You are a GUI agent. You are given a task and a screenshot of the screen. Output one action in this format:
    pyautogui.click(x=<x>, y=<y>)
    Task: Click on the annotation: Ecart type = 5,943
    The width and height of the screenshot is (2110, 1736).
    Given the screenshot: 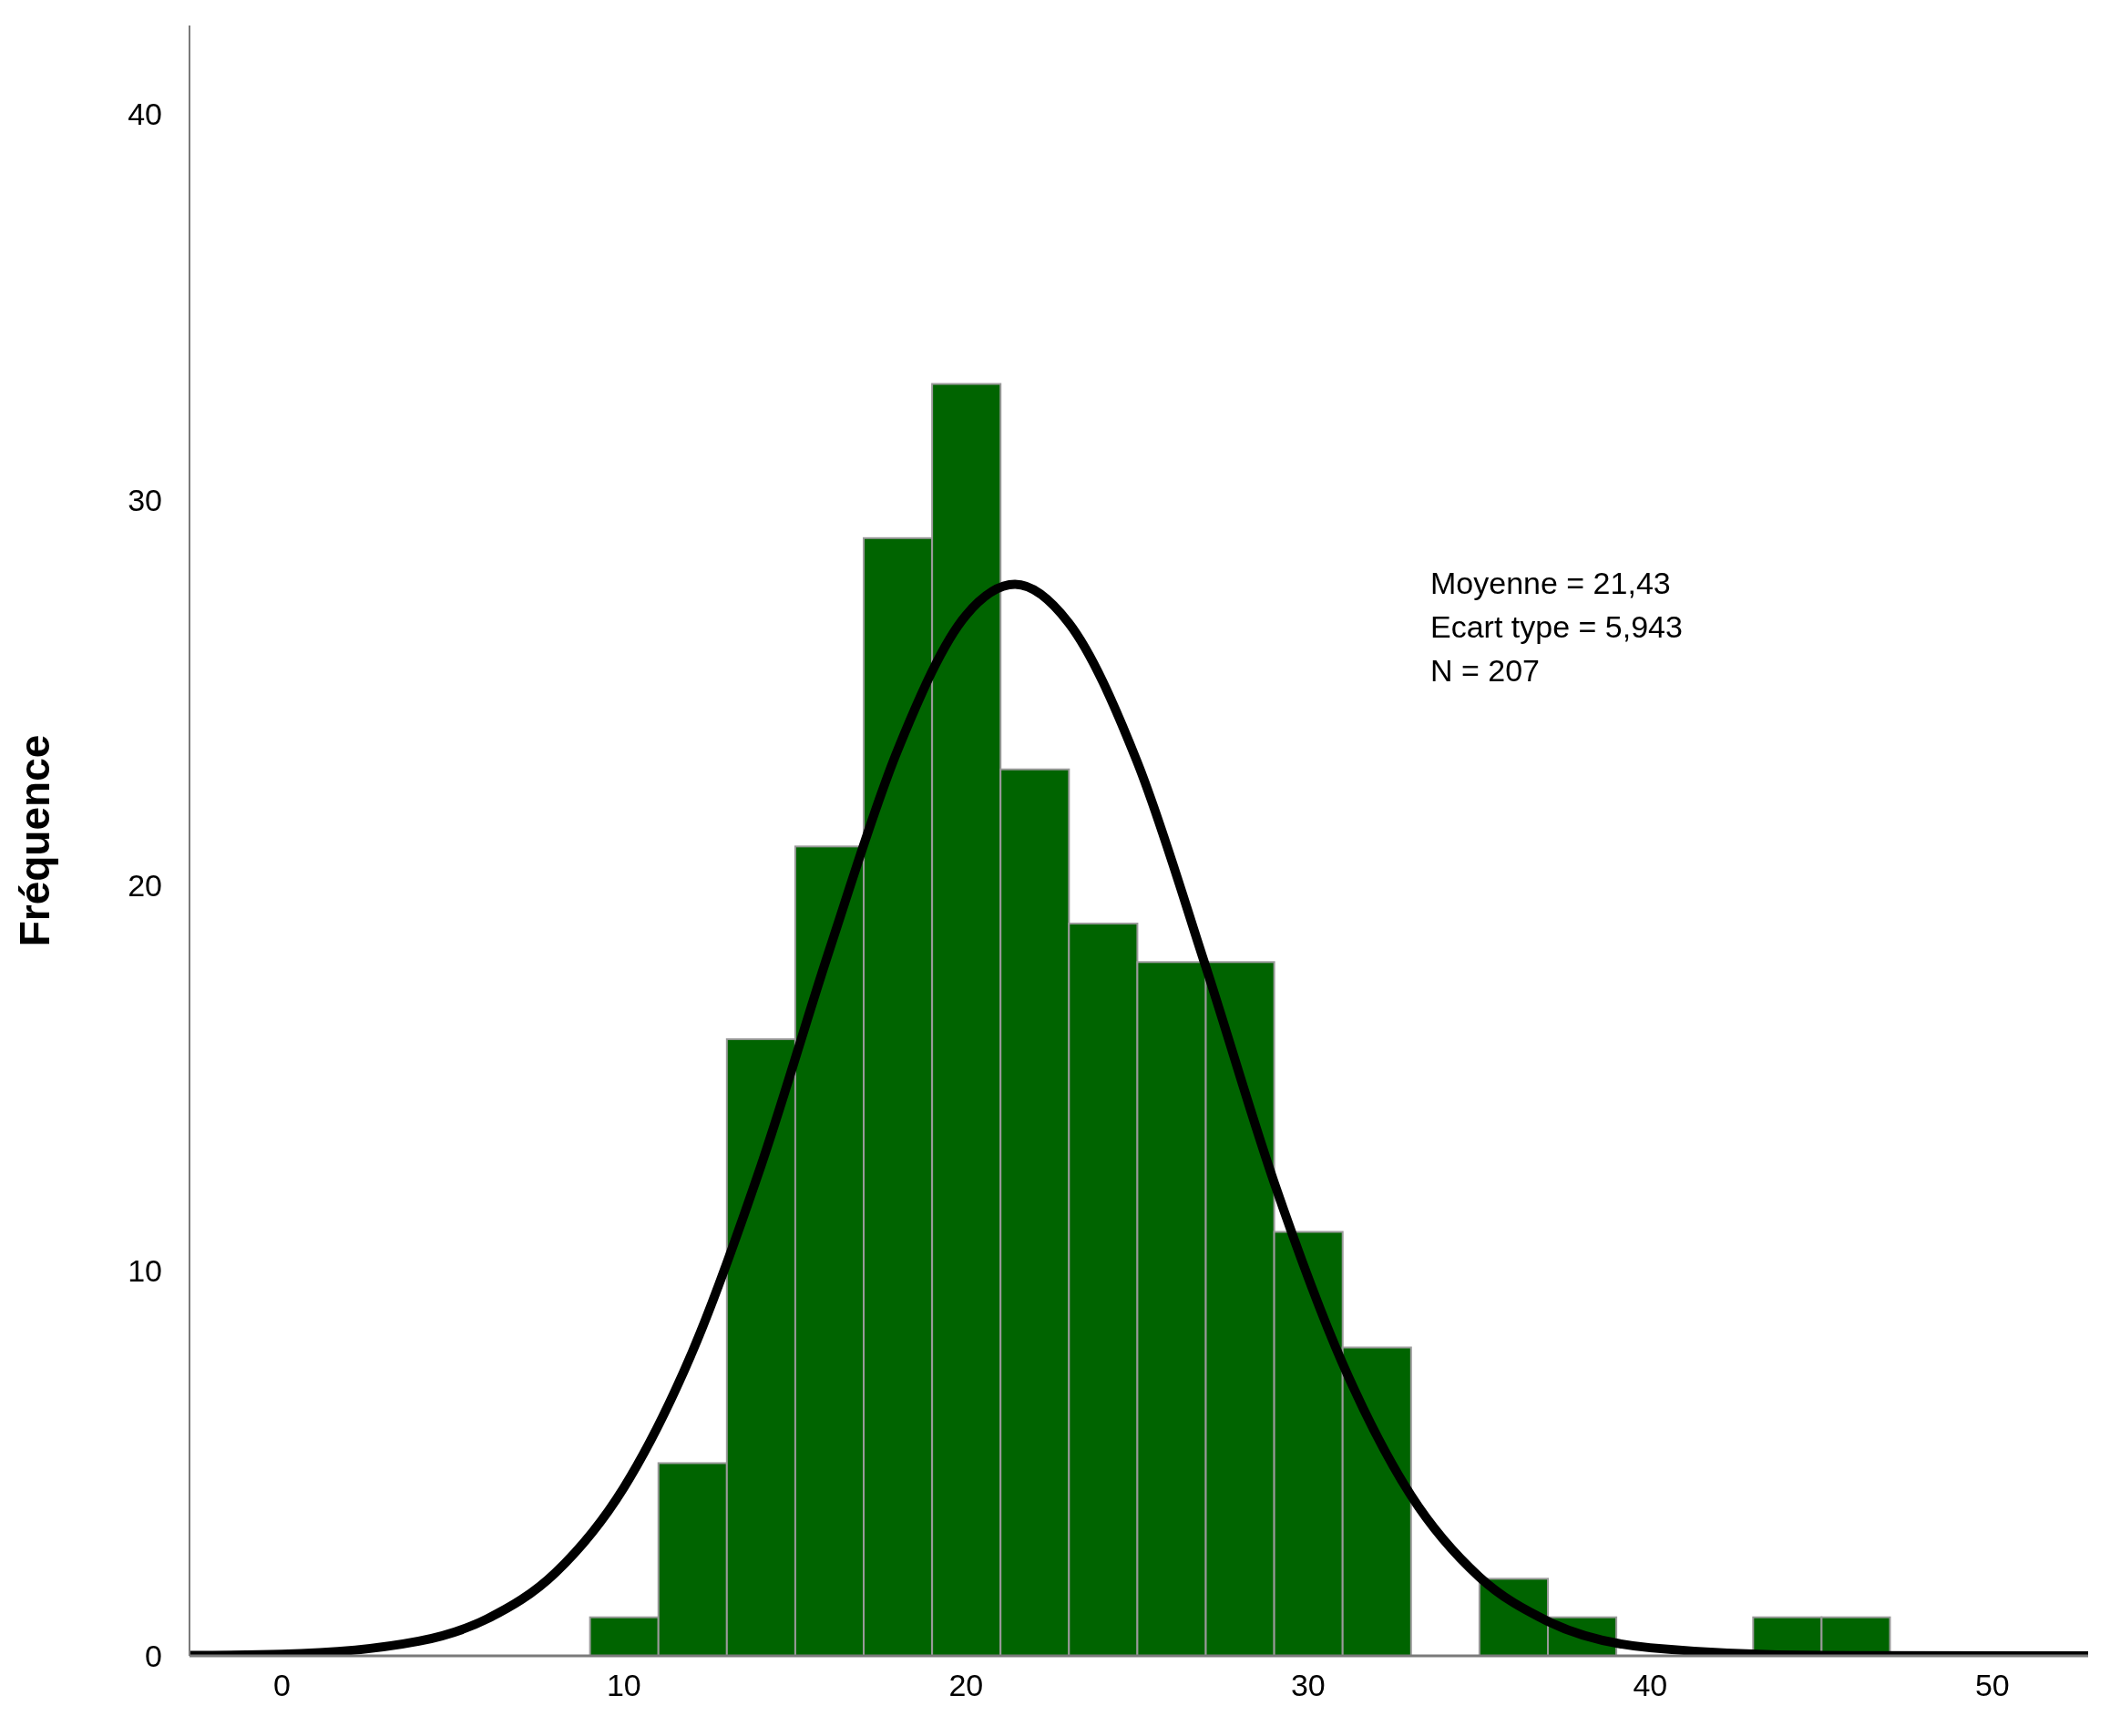 What is the action you would take?
    pyautogui.click(x=1556, y=627)
    